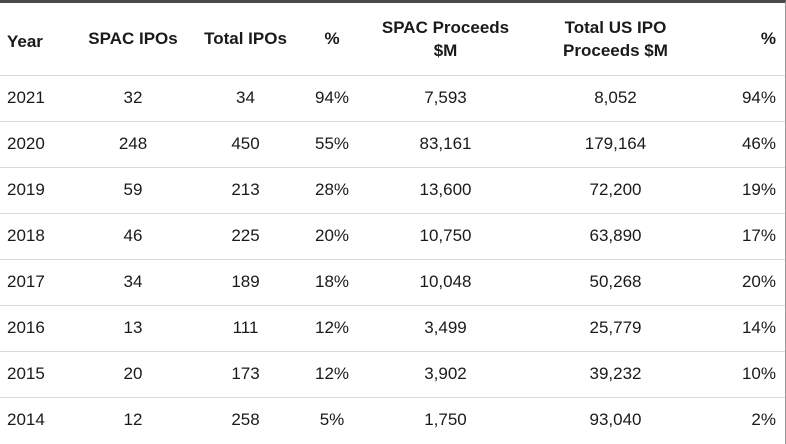 This screenshot has height=444, width=786. I want to click on cell-spac-count-percent: 18%, so click(332, 281).